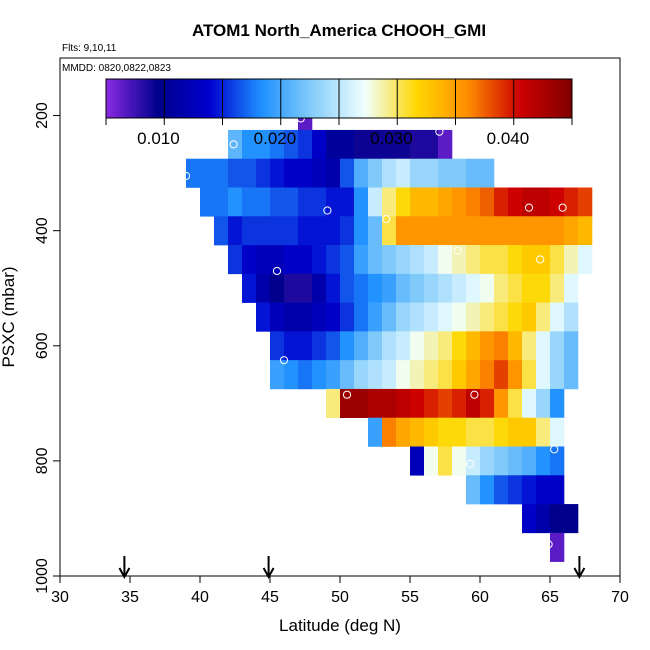 The width and height of the screenshot is (650, 650). What do you see at coordinates (339, 113) in the screenshot?
I see `colorbar: 0.010 0.020 0.030 0.040` at bounding box center [339, 113].